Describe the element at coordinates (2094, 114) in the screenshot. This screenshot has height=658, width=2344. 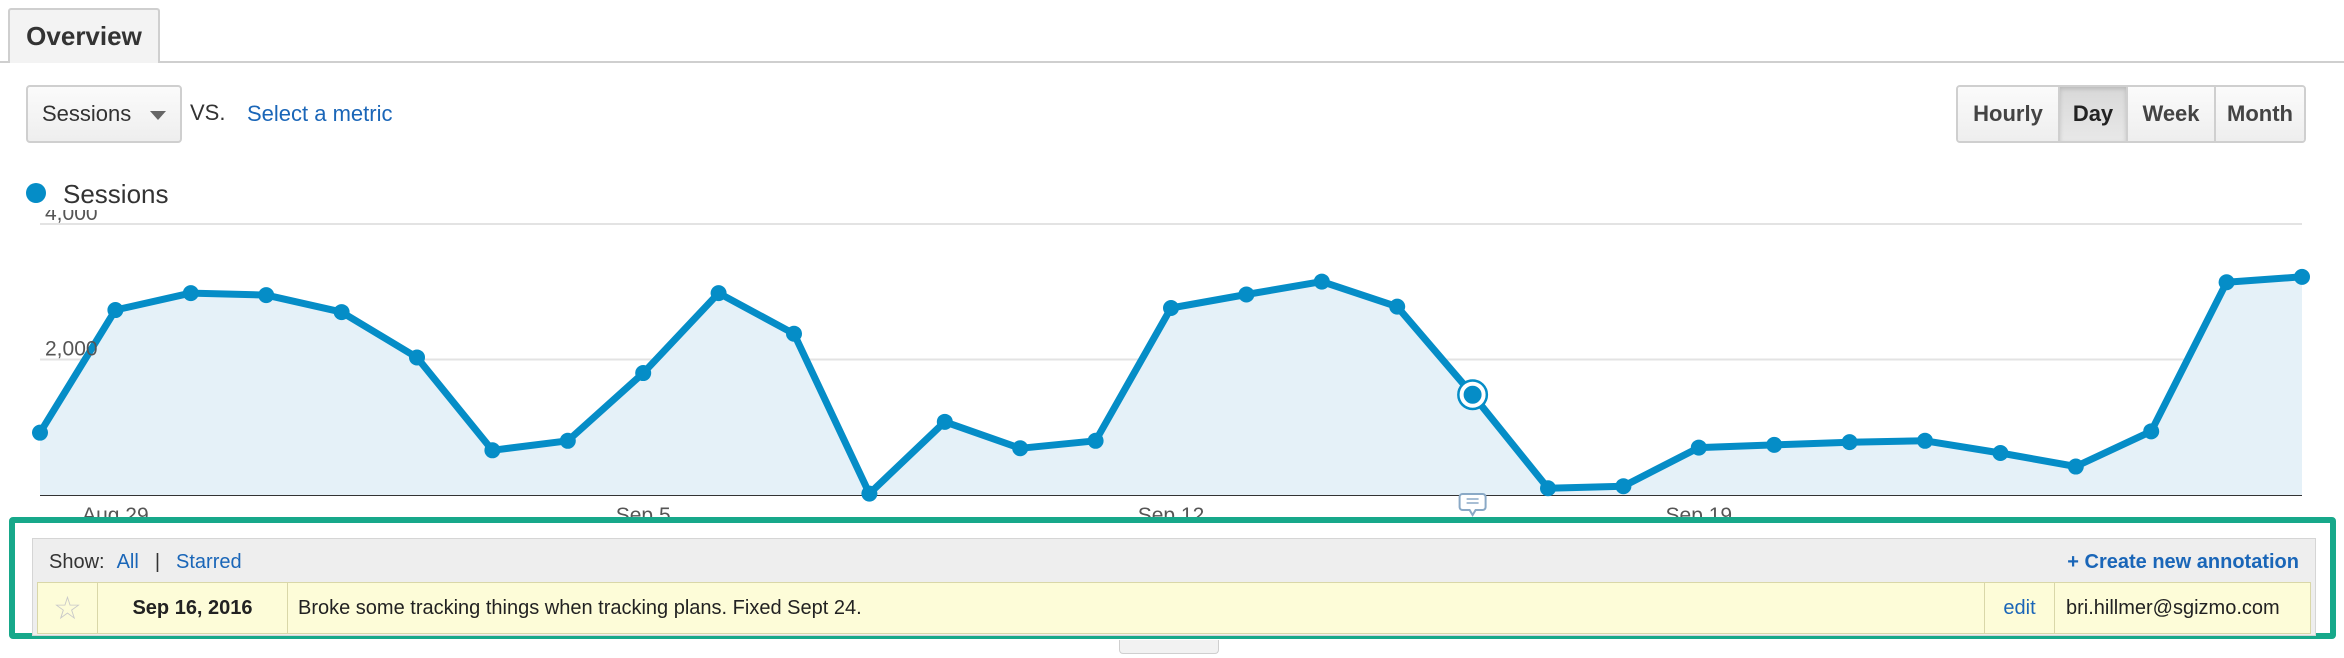
I see `day-button: Day` at that location.